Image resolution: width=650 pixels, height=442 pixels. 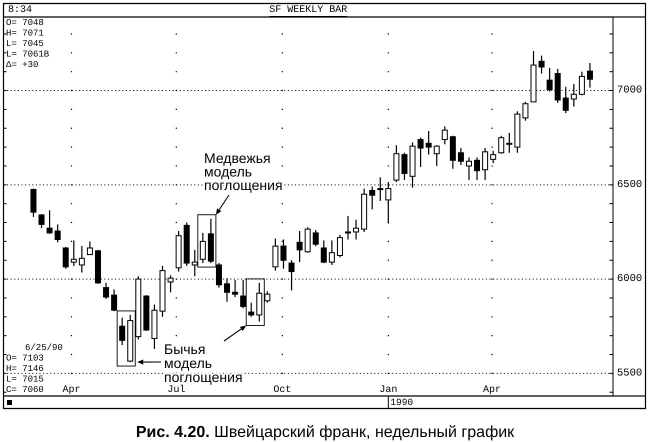 What do you see at coordinates (28, 55) in the screenshot?
I see `annotation: L= 7061B` at bounding box center [28, 55].